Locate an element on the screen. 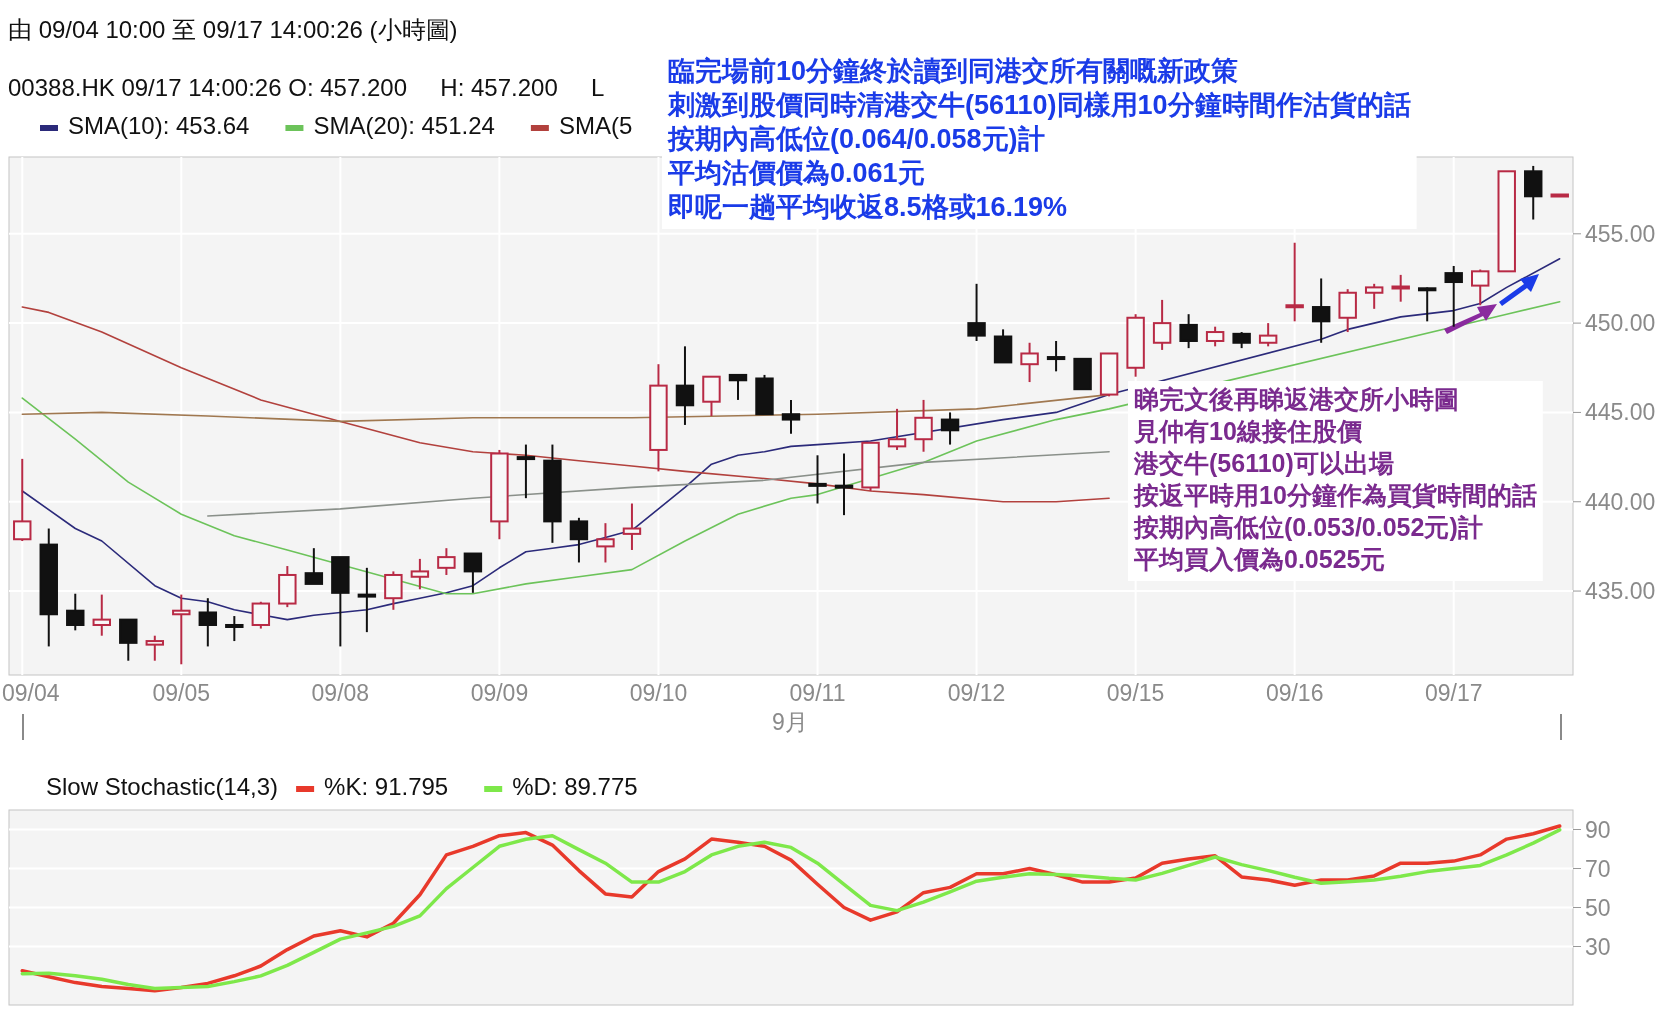  annotation: 9月 is located at coordinates (790, 722).